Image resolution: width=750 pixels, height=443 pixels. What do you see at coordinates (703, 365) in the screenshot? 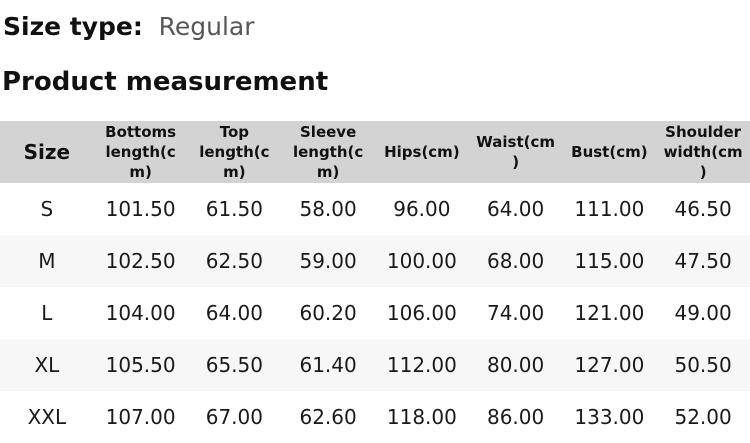
I see `measurement-cell: 50.50` at bounding box center [703, 365].